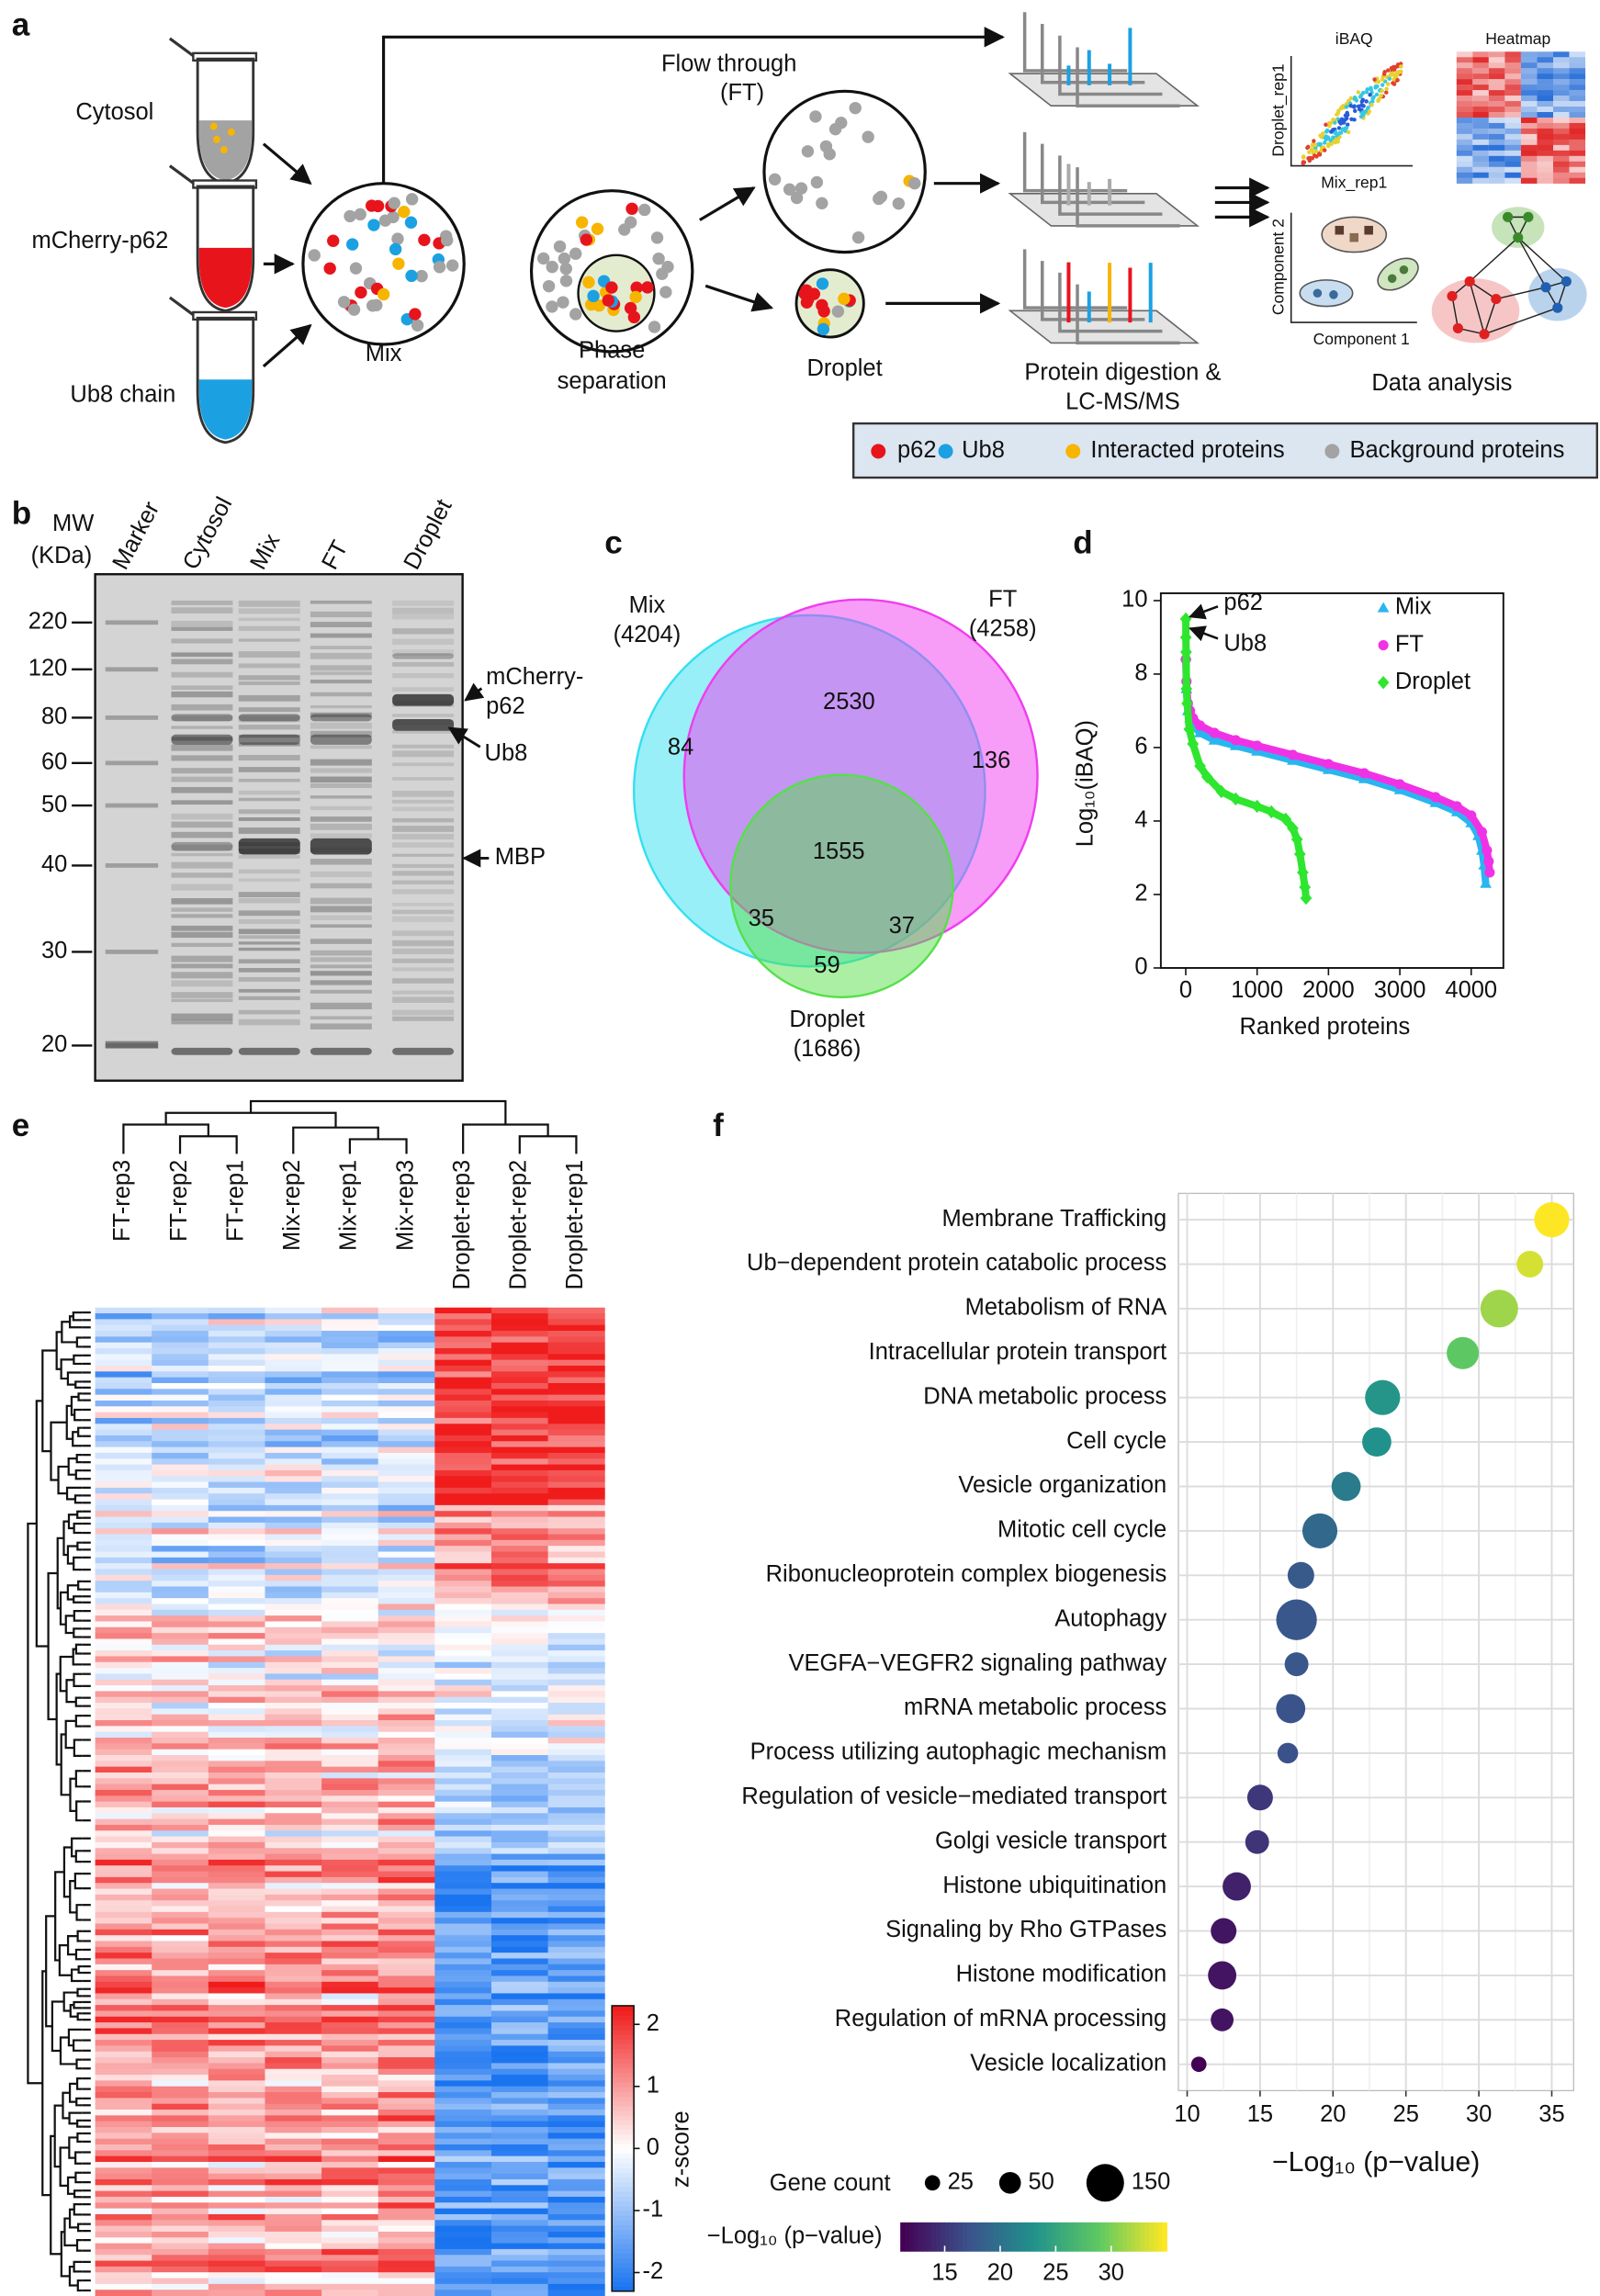 The image size is (1600, 2296). What do you see at coordinates (1332, 451) in the screenshot?
I see `legend-dot` at bounding box center [1332, 451].